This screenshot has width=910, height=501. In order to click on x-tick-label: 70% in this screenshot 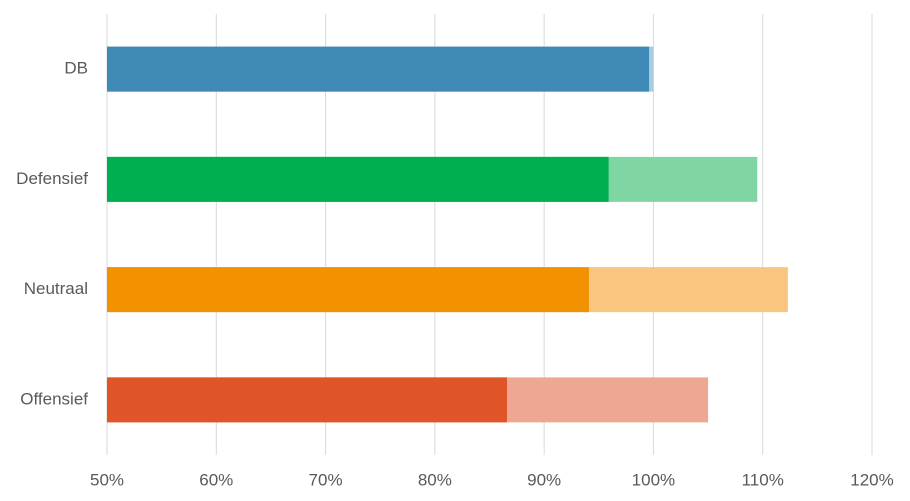, I will do `click(326, 479)`.